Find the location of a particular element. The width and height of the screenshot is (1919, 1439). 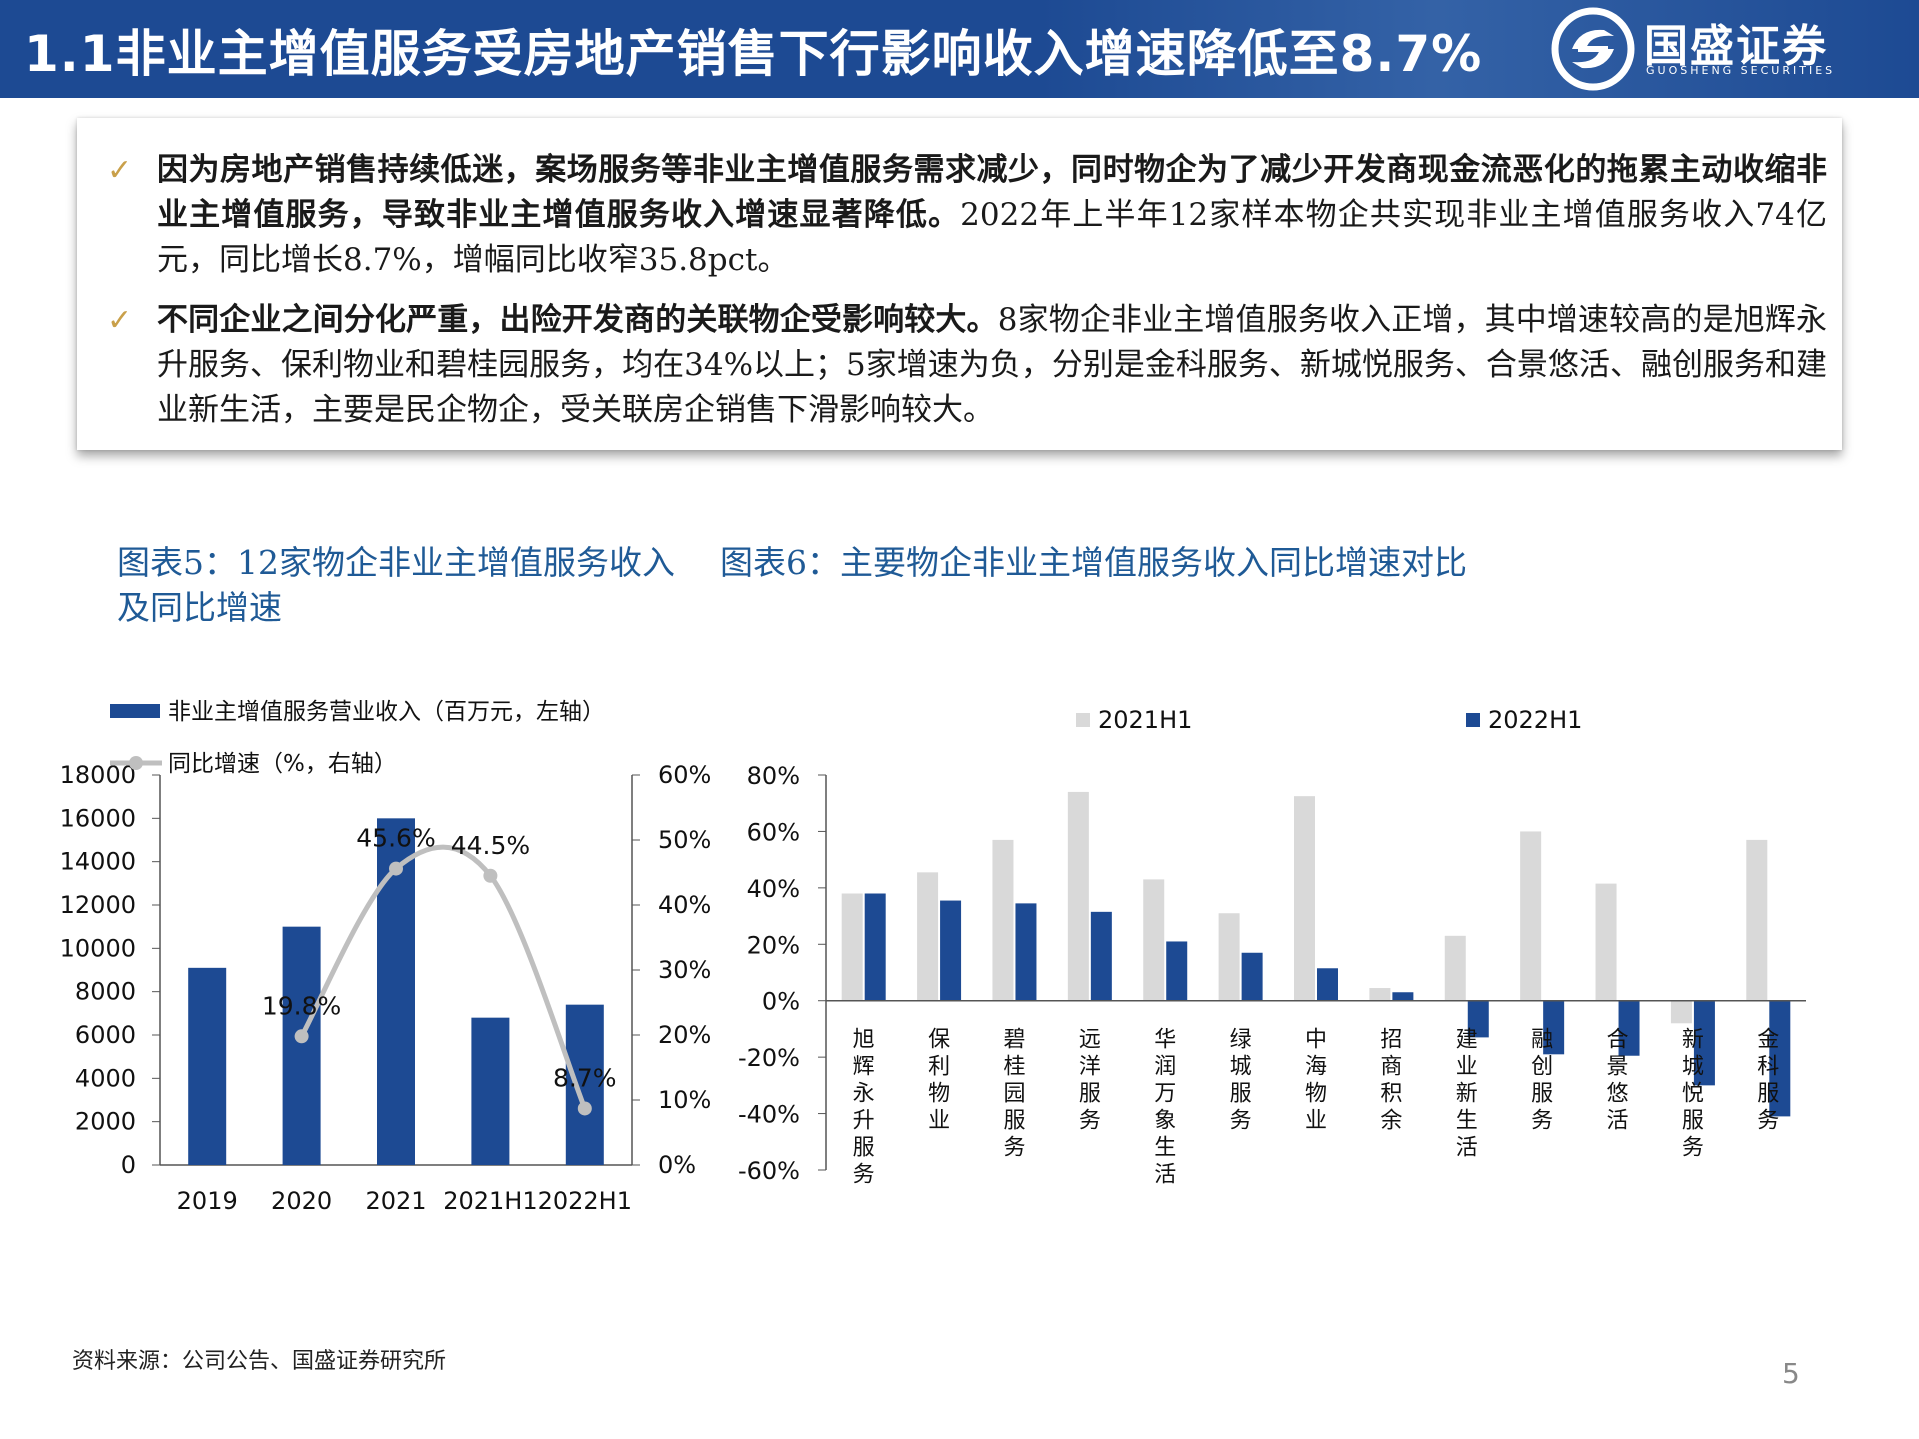

x-tick-label: 2021H1 is located at coordinates (490, 1201).